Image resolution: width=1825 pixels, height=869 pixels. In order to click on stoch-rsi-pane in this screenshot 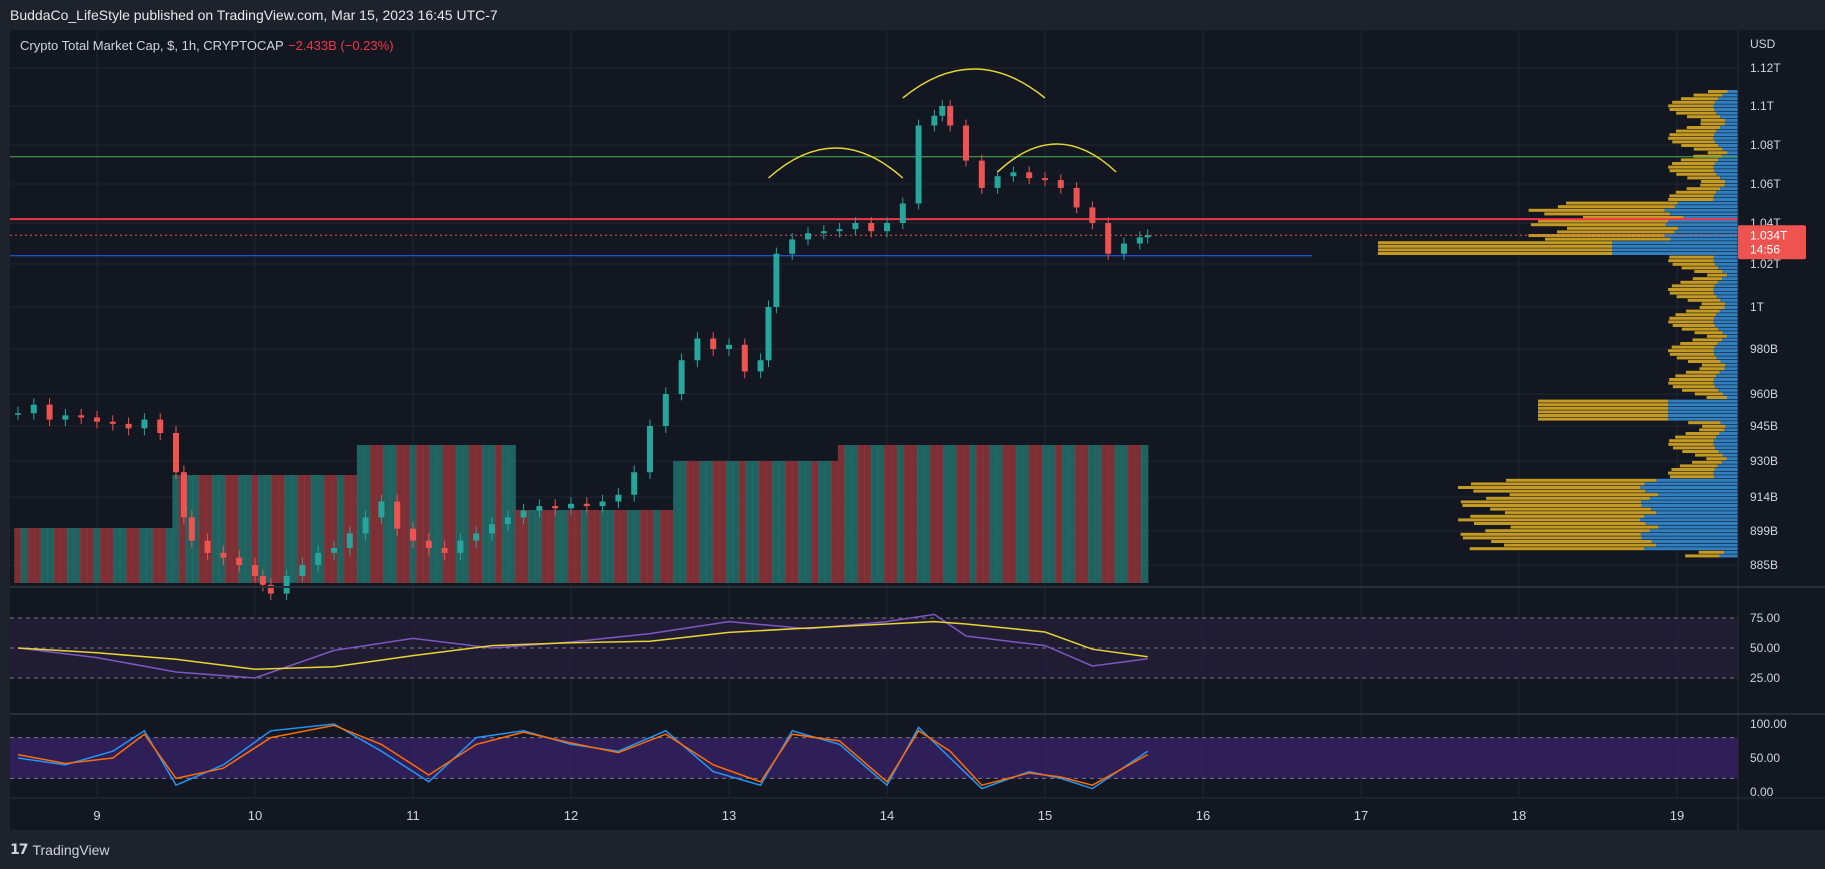, I will do `click(874, 756)`.